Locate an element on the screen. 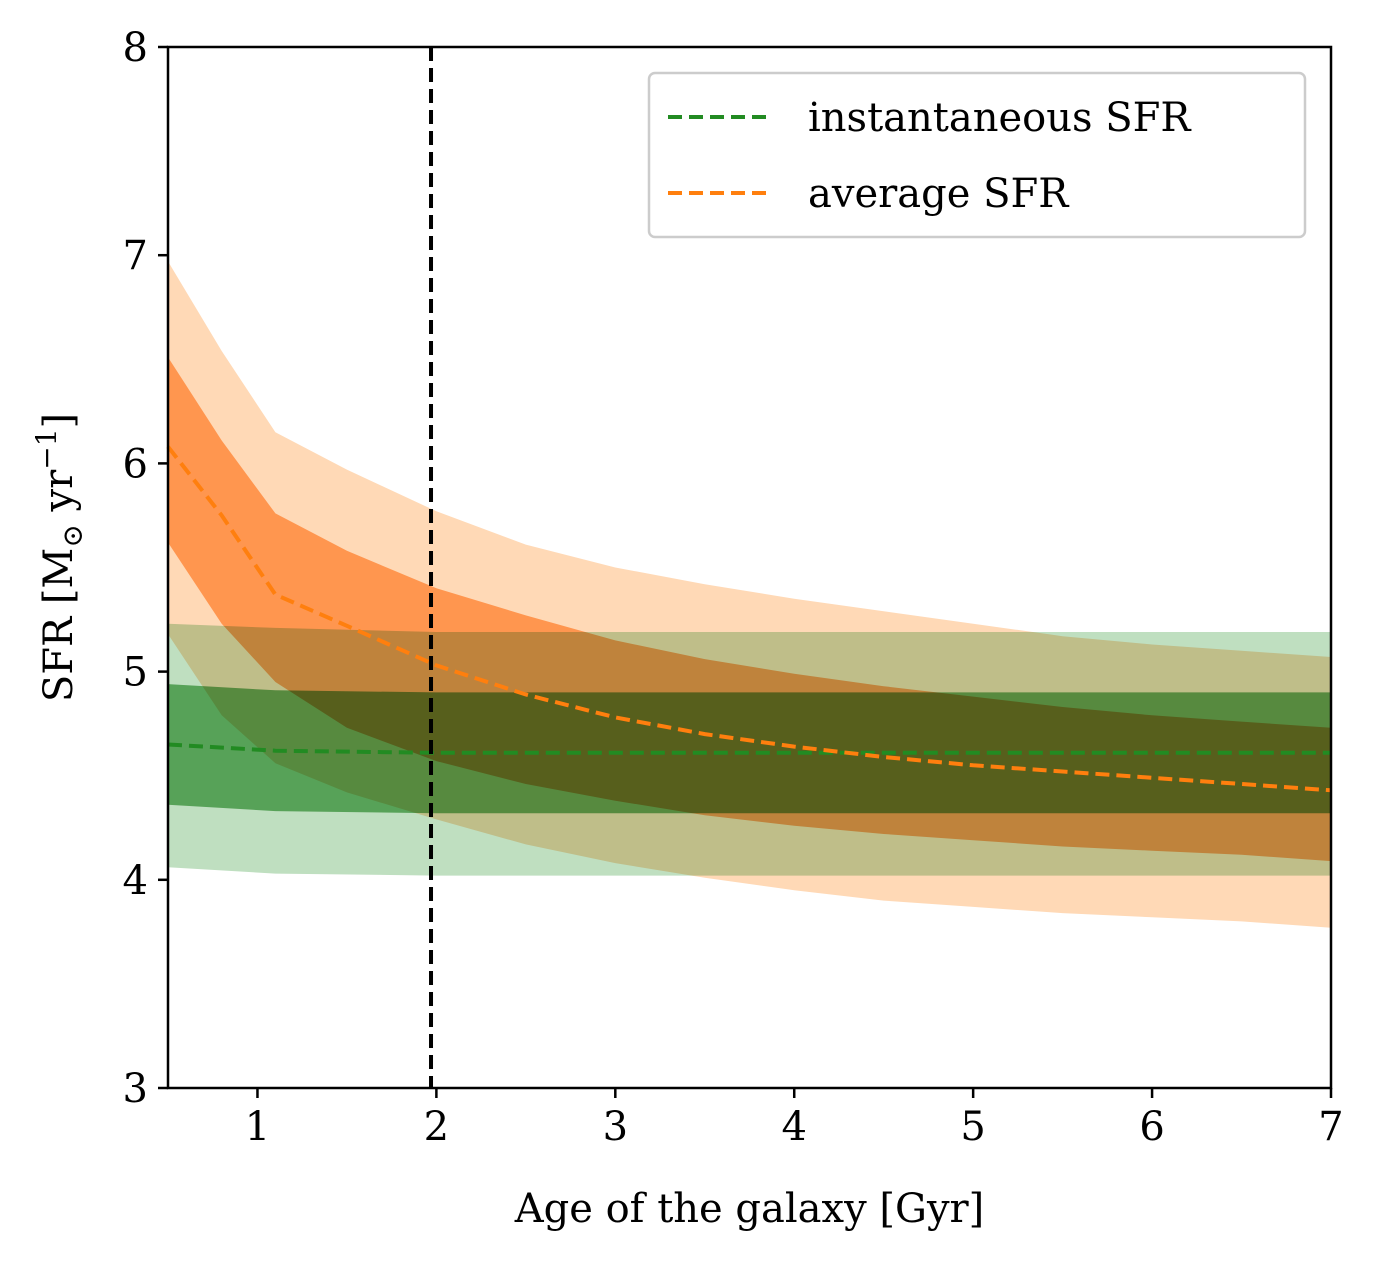 This screenshot has height=1263, width=1376. x-tick-label: 2 is located at coordinates (436, 1127).